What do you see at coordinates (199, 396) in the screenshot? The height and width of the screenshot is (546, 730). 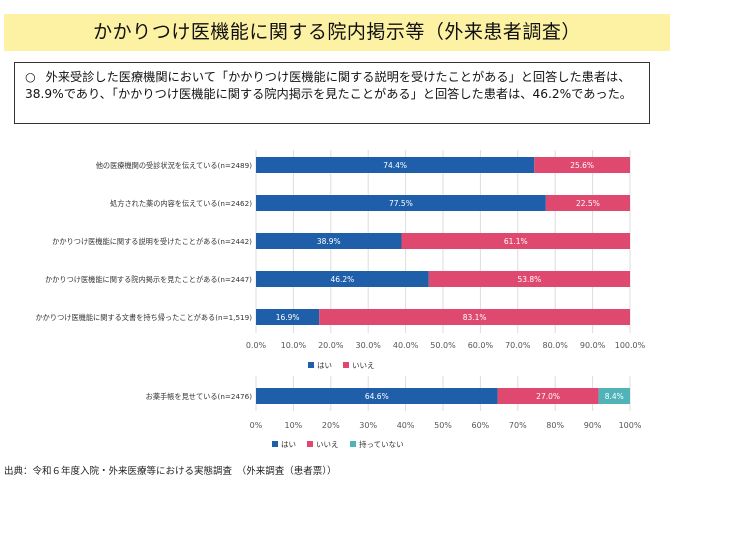 I see `chart2-category-label: お薬手帳を見せている(n=2476)` at bounding box center [199, 396].